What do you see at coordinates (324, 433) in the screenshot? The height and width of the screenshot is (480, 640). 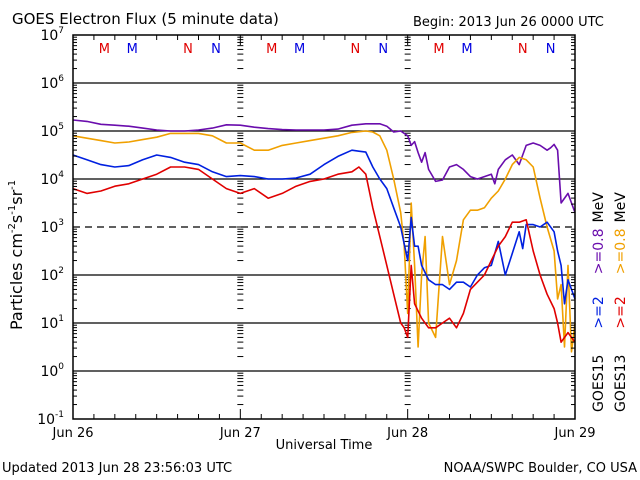 I see `x-tick-labels: Jun 26 Jun 27 Jun 28 Jun 29` at bounding box center [324, 433].